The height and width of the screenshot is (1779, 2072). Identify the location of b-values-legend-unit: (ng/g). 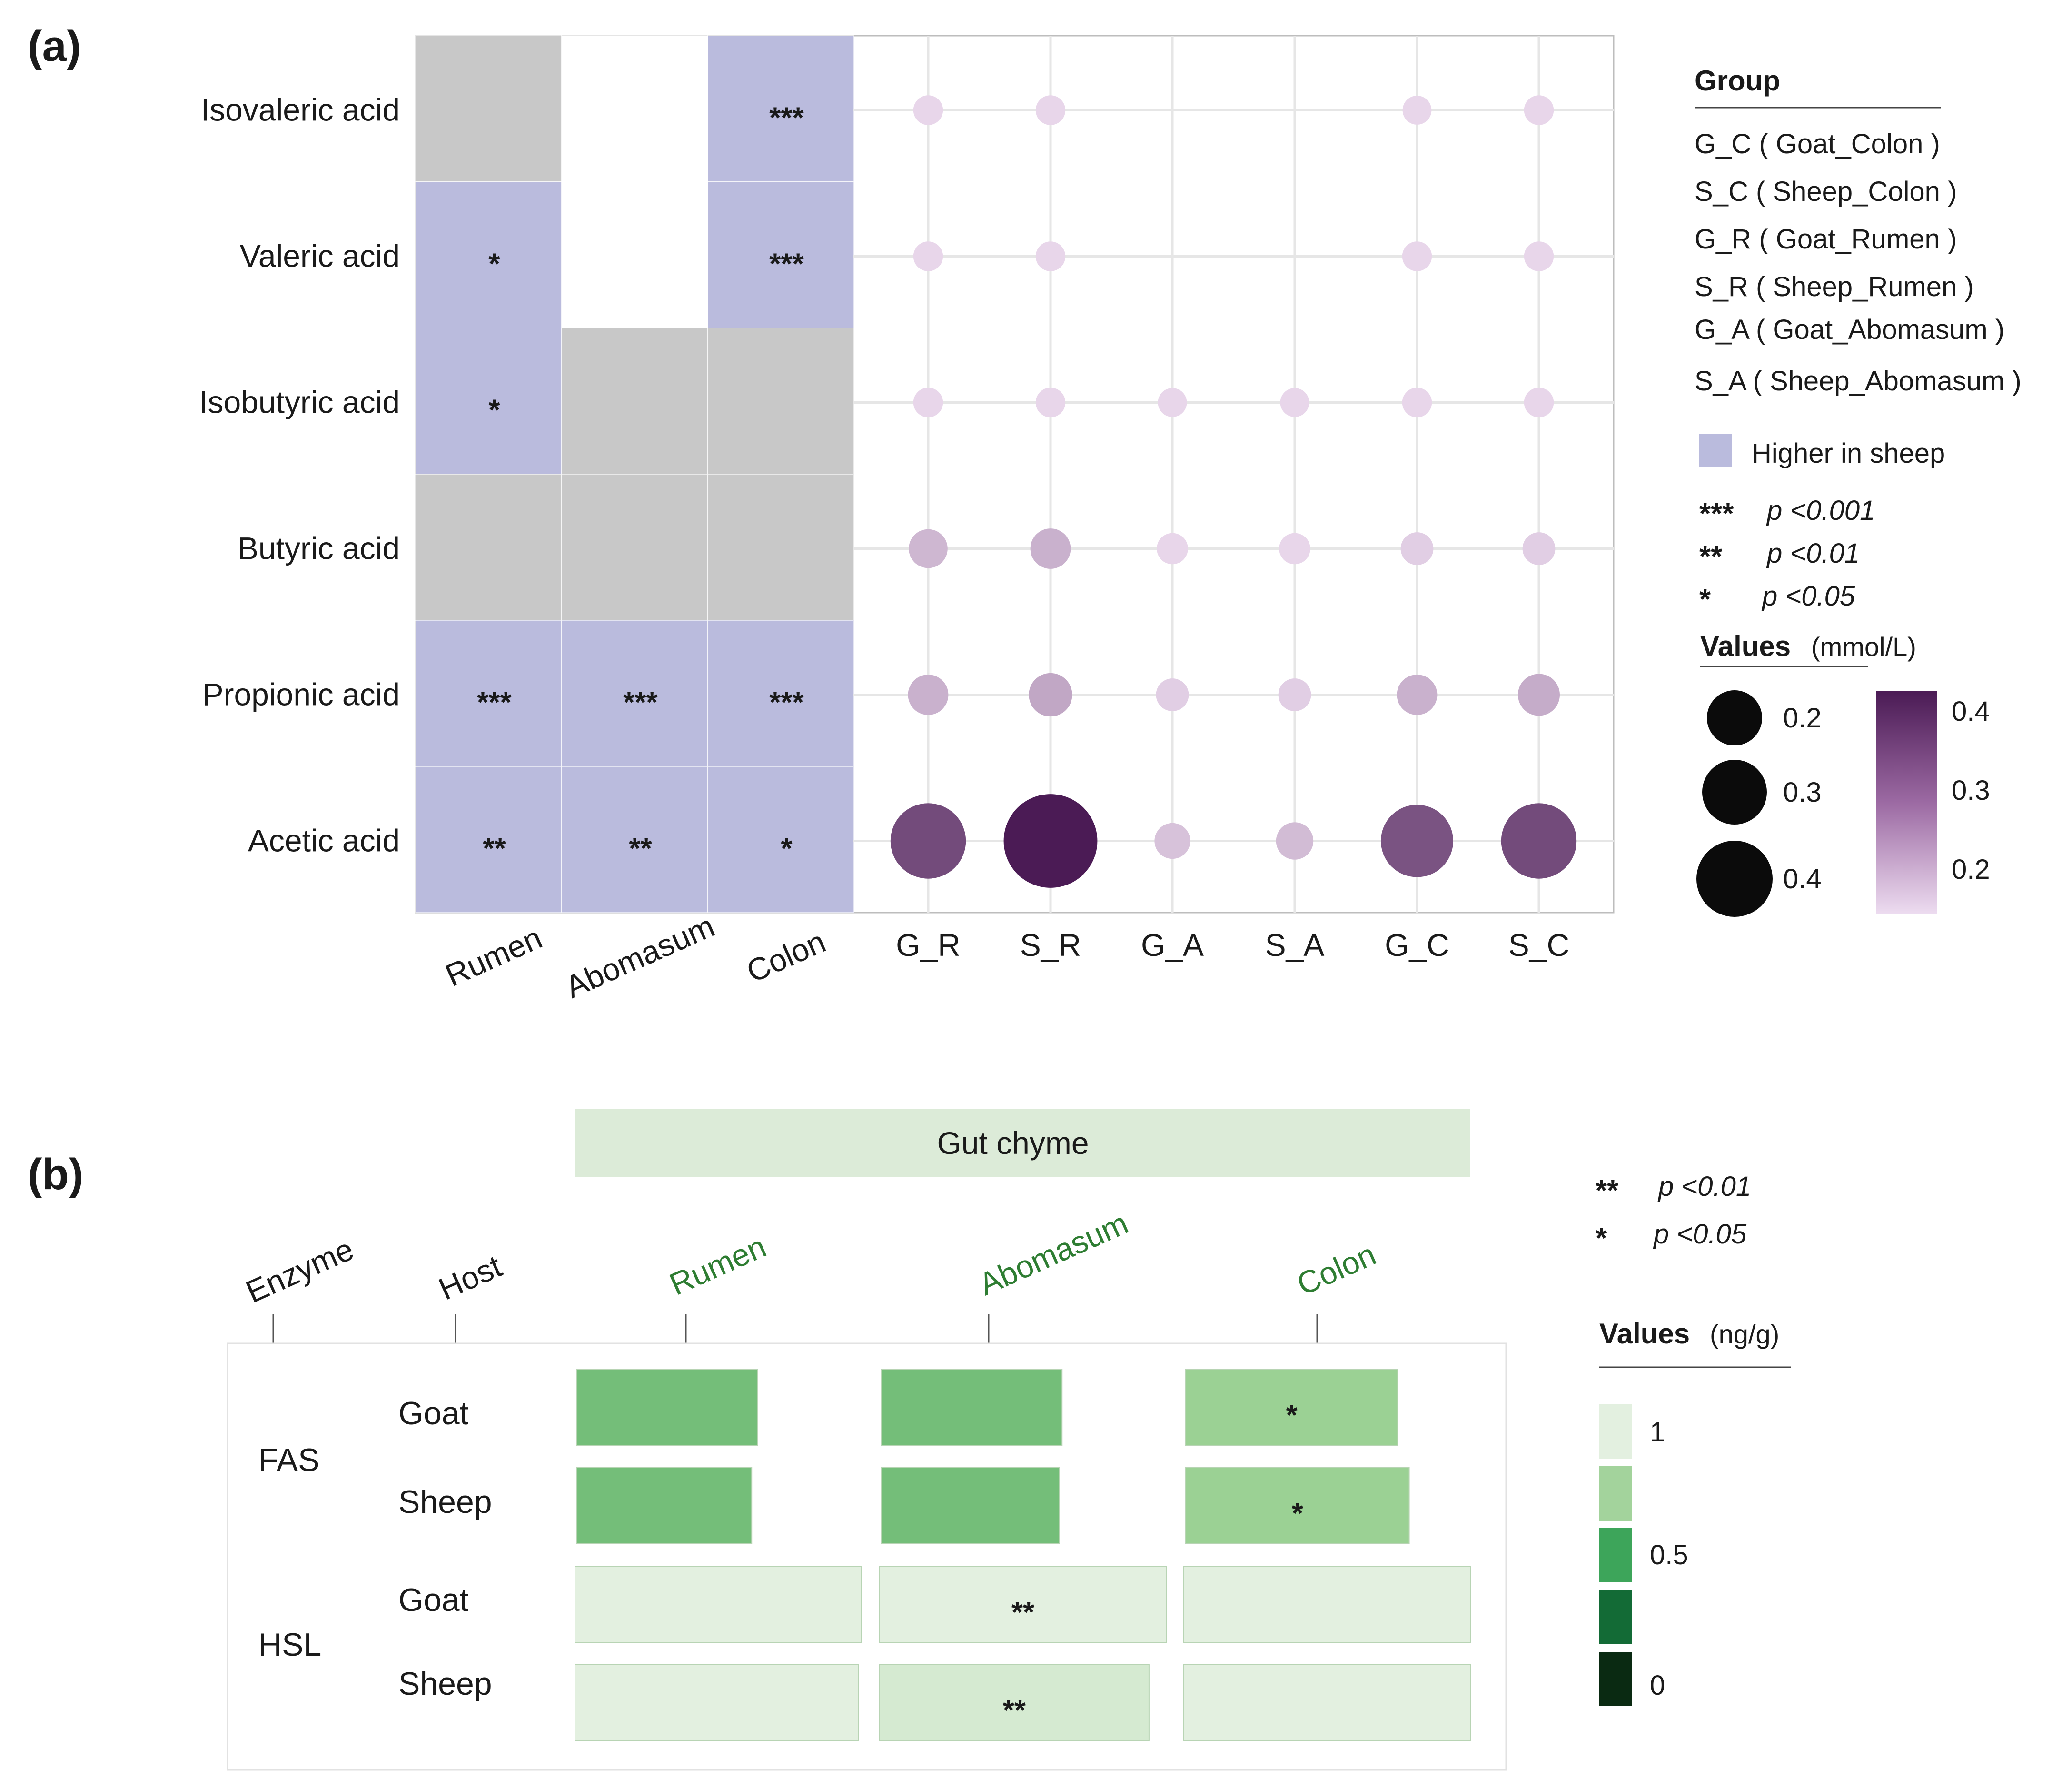
(1744, 1334).